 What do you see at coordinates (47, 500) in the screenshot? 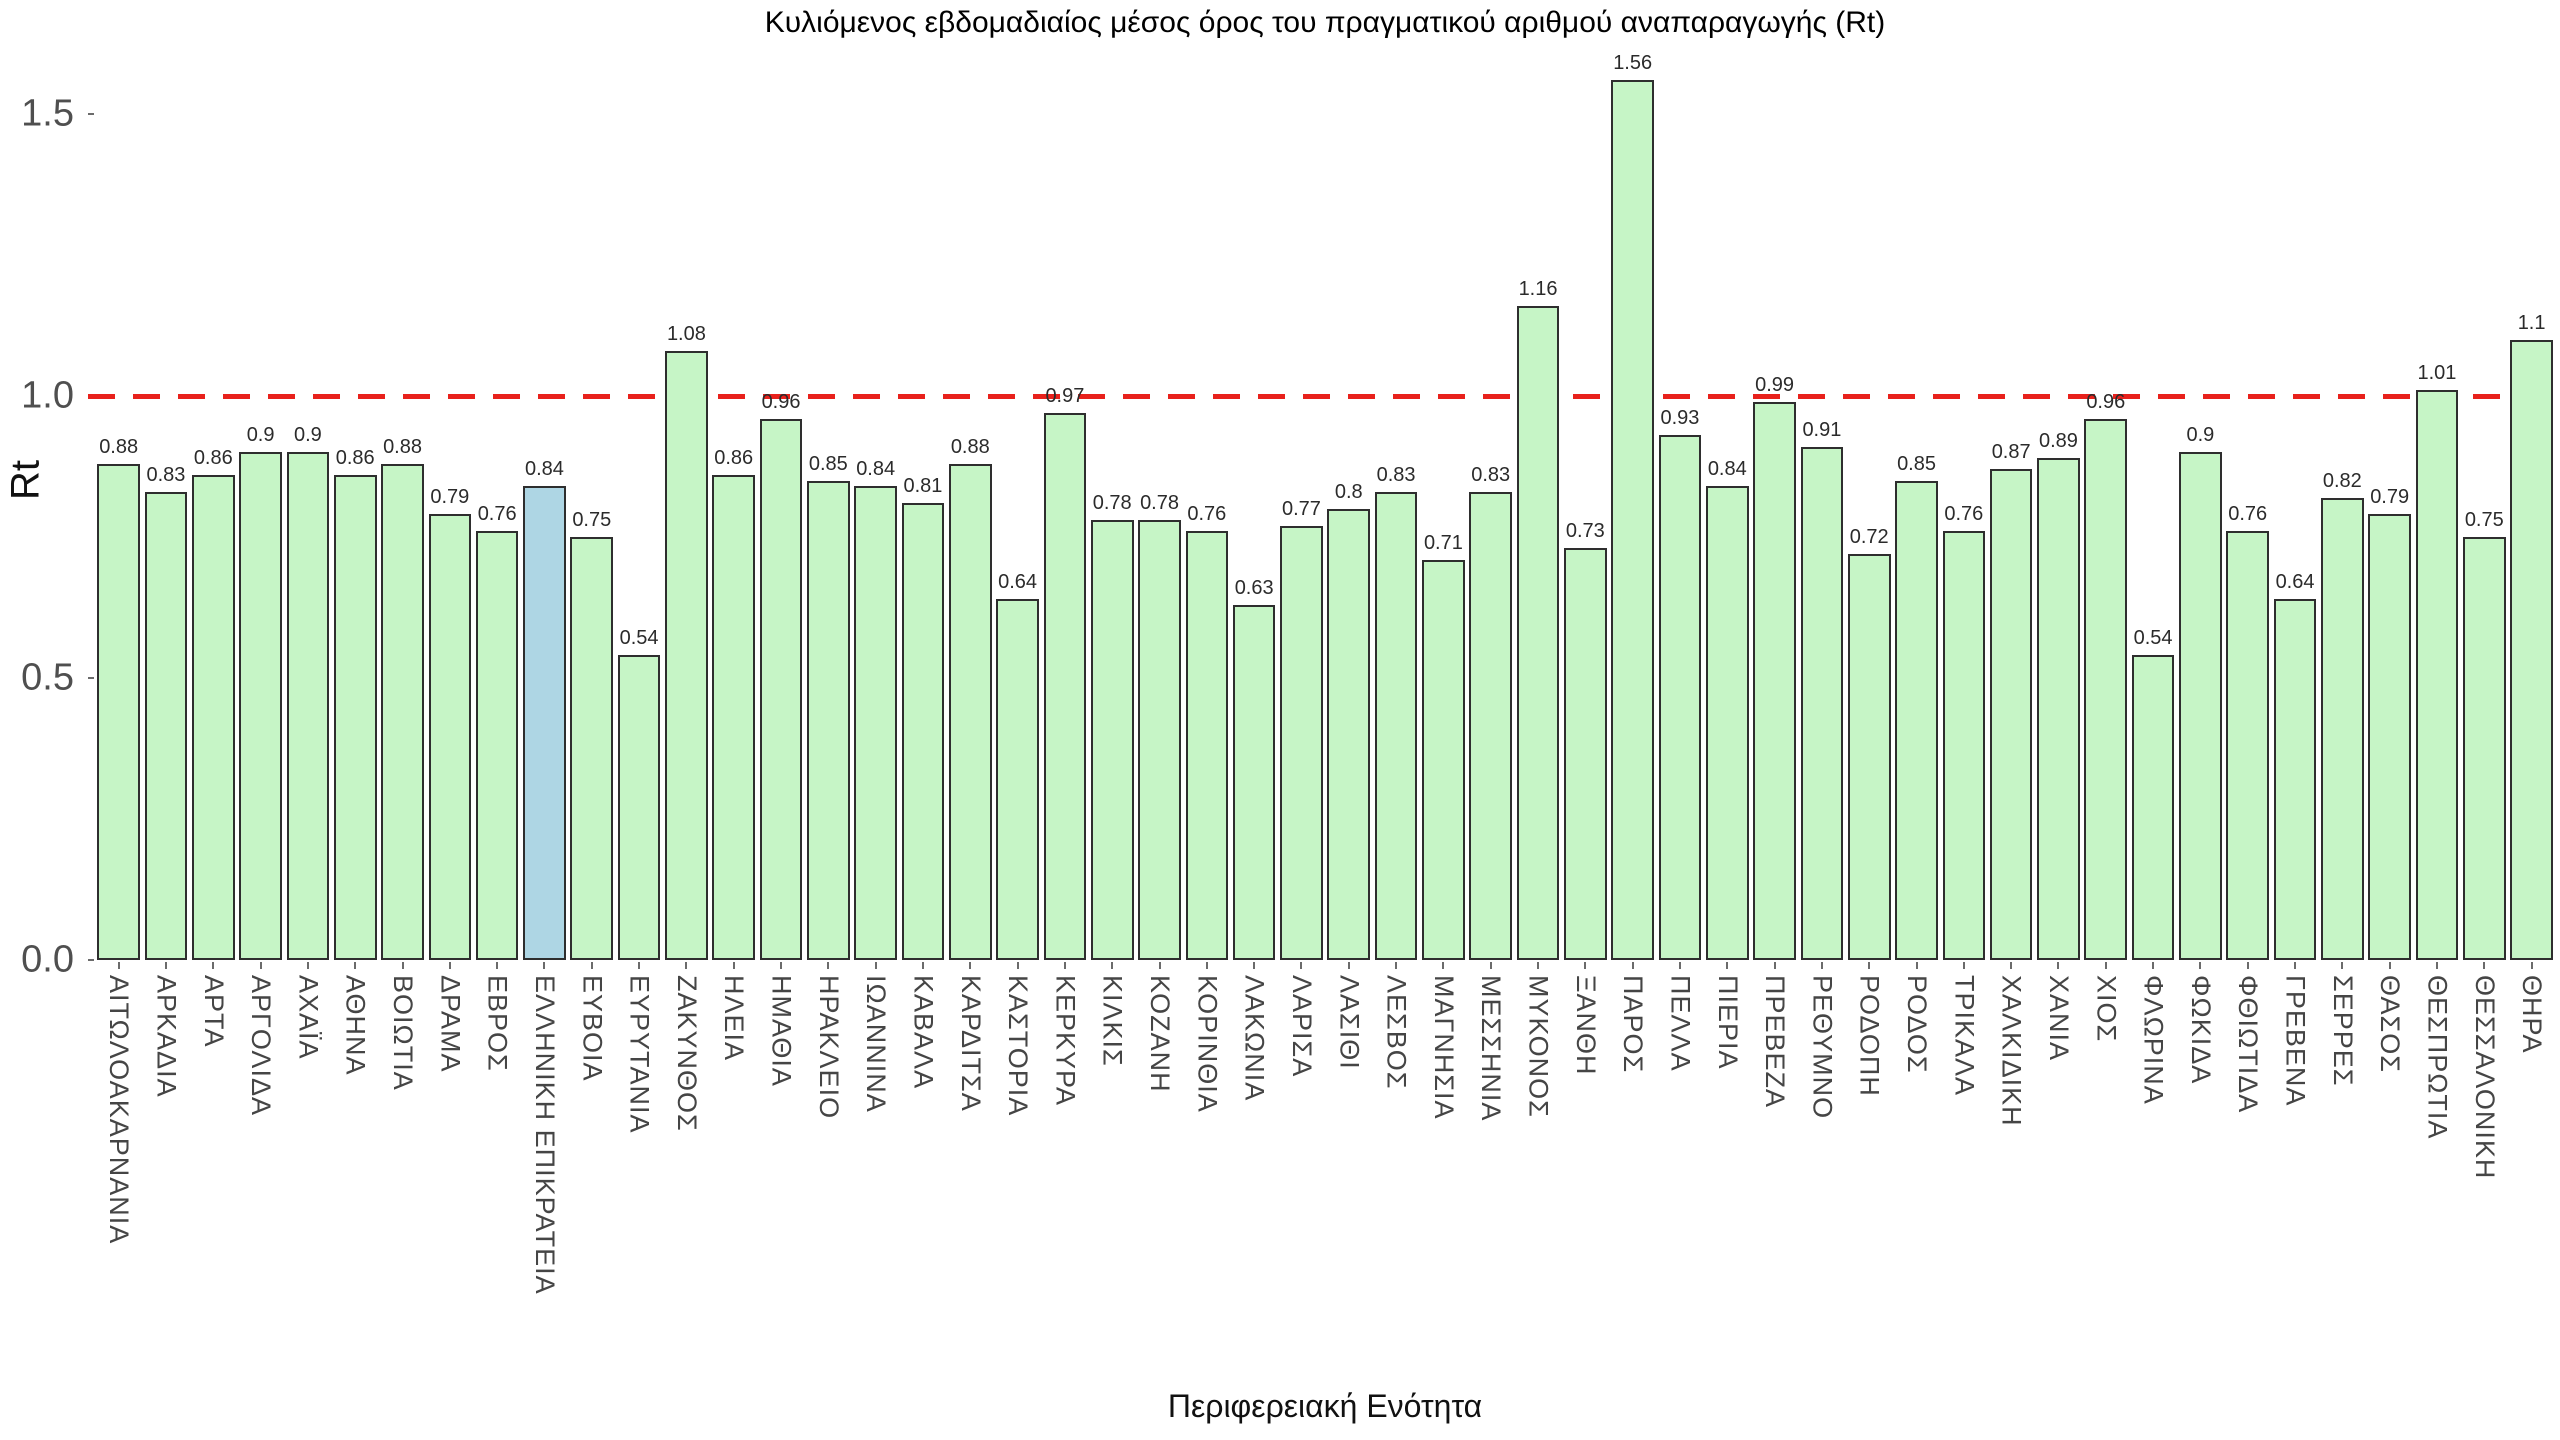
I see `y-axis: 0.0 0.5 1.0 1.5` at bounding box center [47, 500].